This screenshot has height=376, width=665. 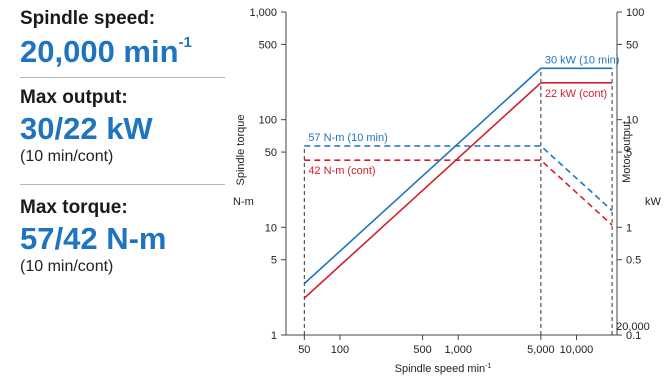 I want to click on y-right-tick-label: 1, so click(x=629, y=228).